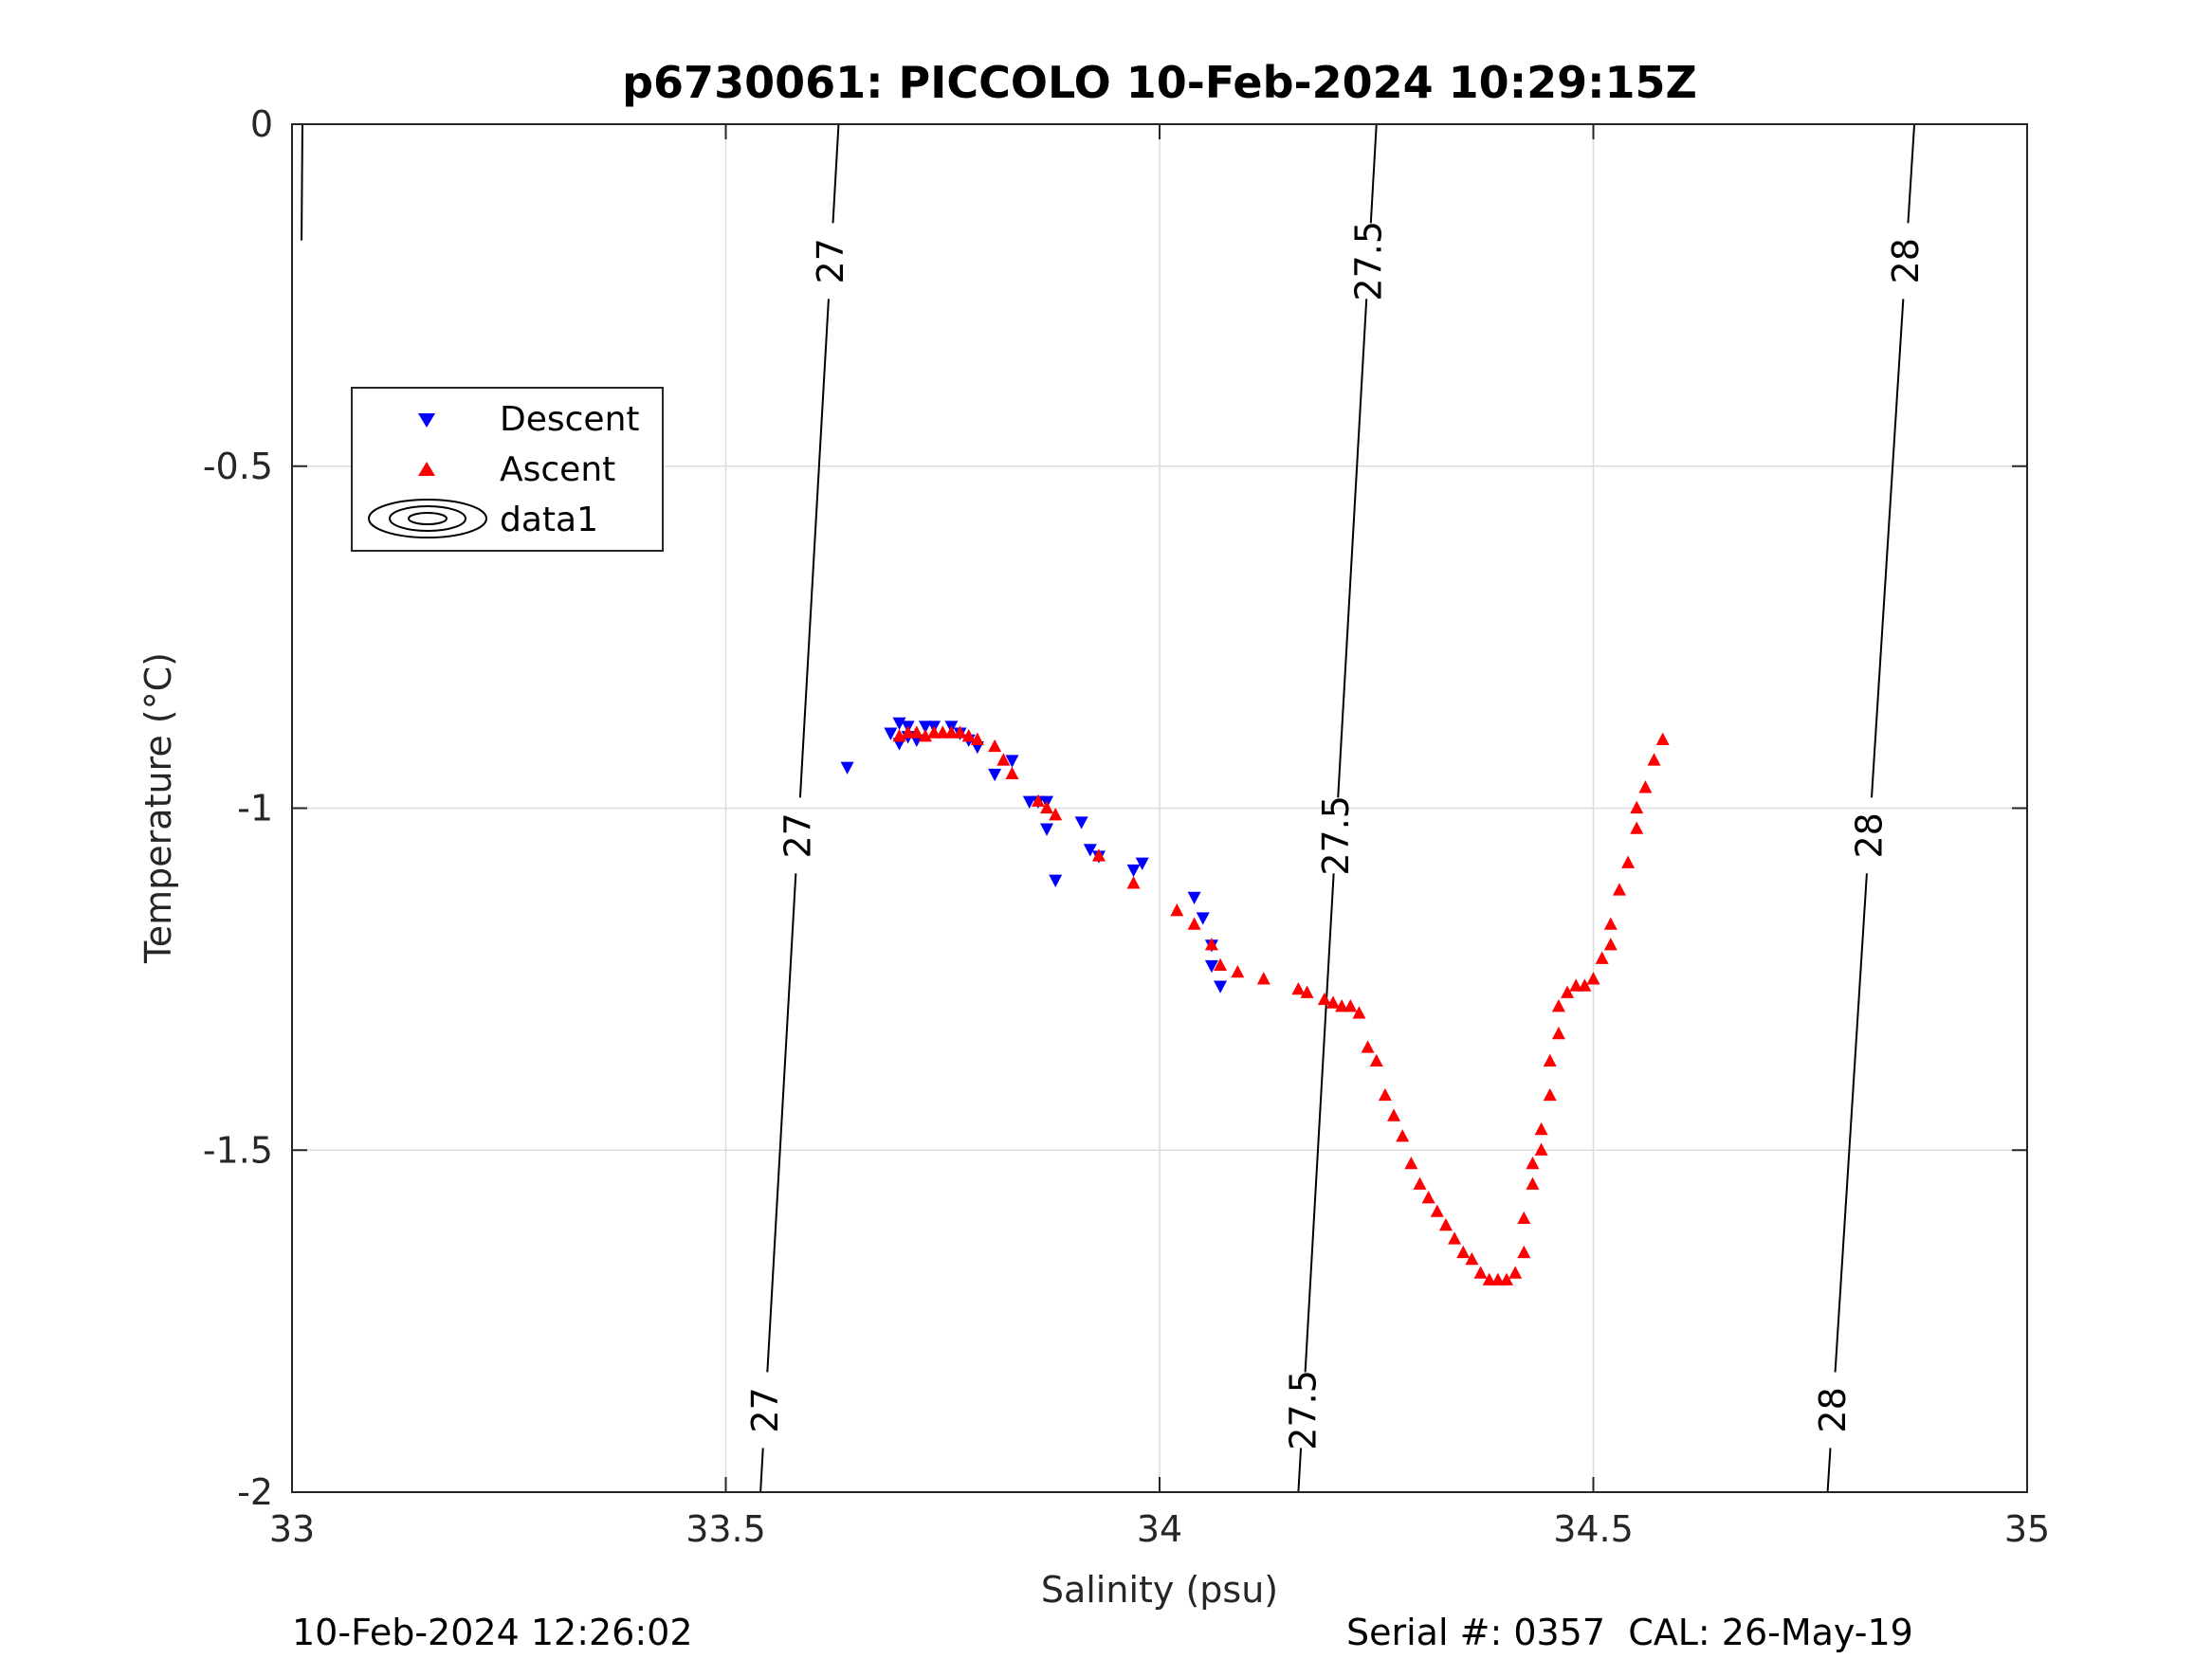 The width and height of the screenshot is (2212, 1659). I want to click on footer-serial-cal: Serial #: 0357 CAL: 26-May-19, so click(1629, 1632).